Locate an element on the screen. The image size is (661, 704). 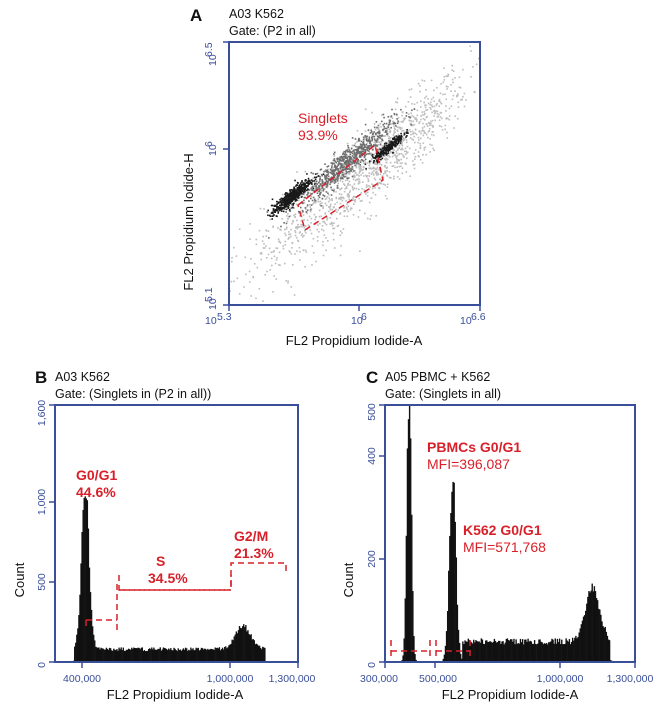
panel-b-gate-s-percent: 34.5% is located at coordinates (168, 578).